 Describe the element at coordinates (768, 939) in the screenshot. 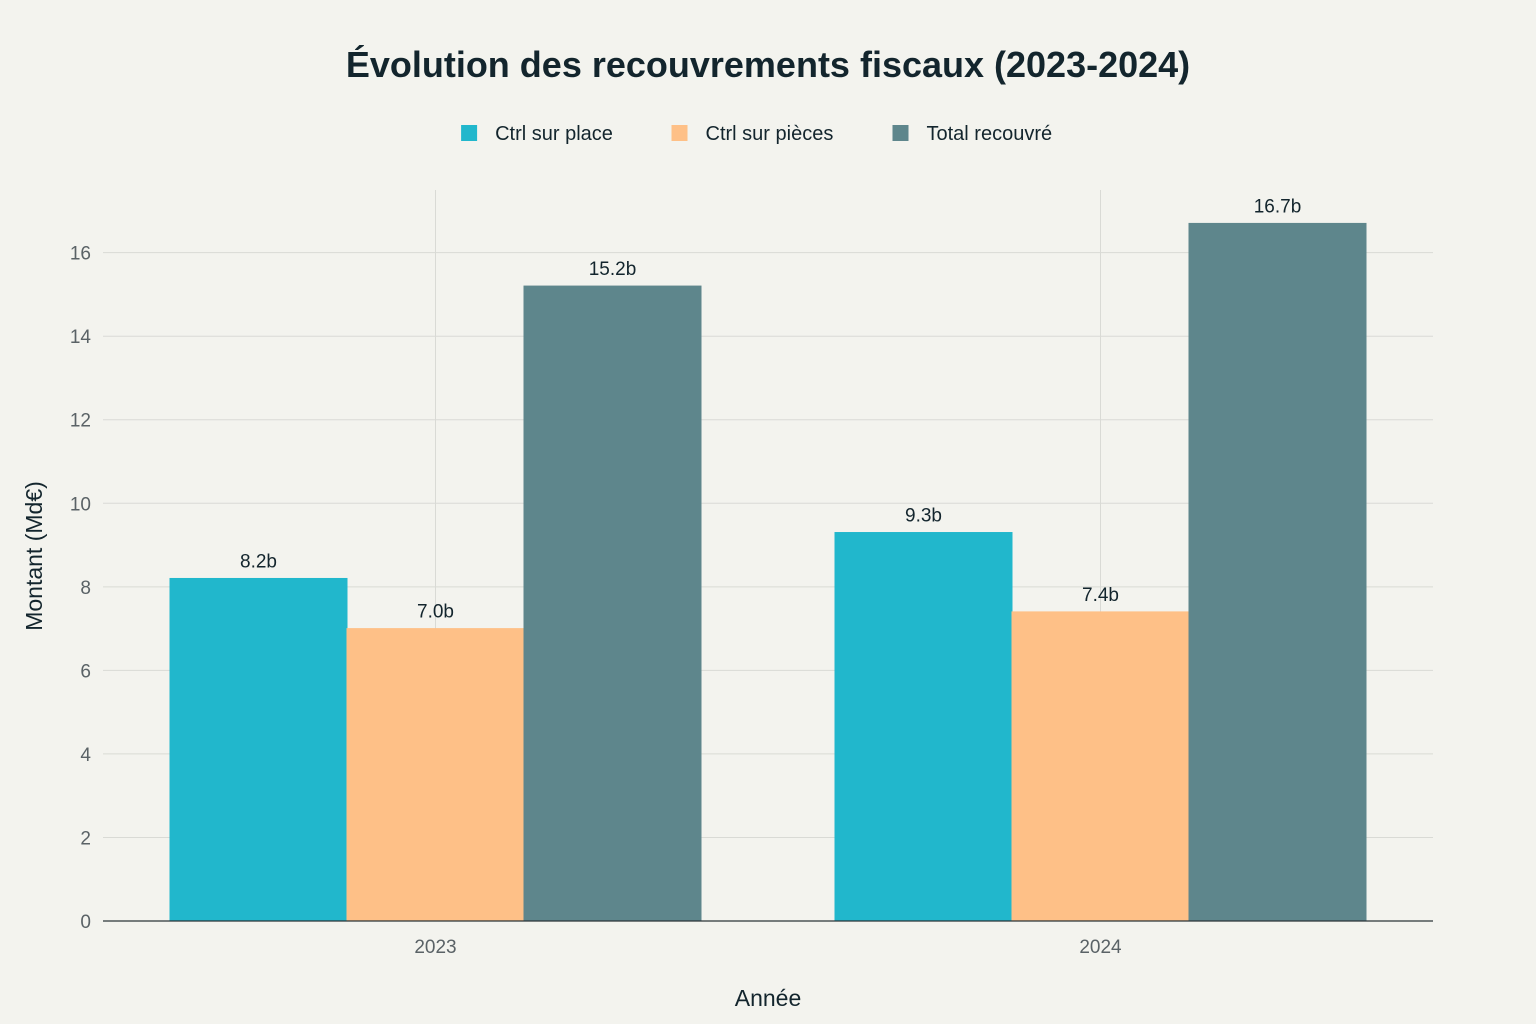

I see `axes: 2023 2024` at that location.